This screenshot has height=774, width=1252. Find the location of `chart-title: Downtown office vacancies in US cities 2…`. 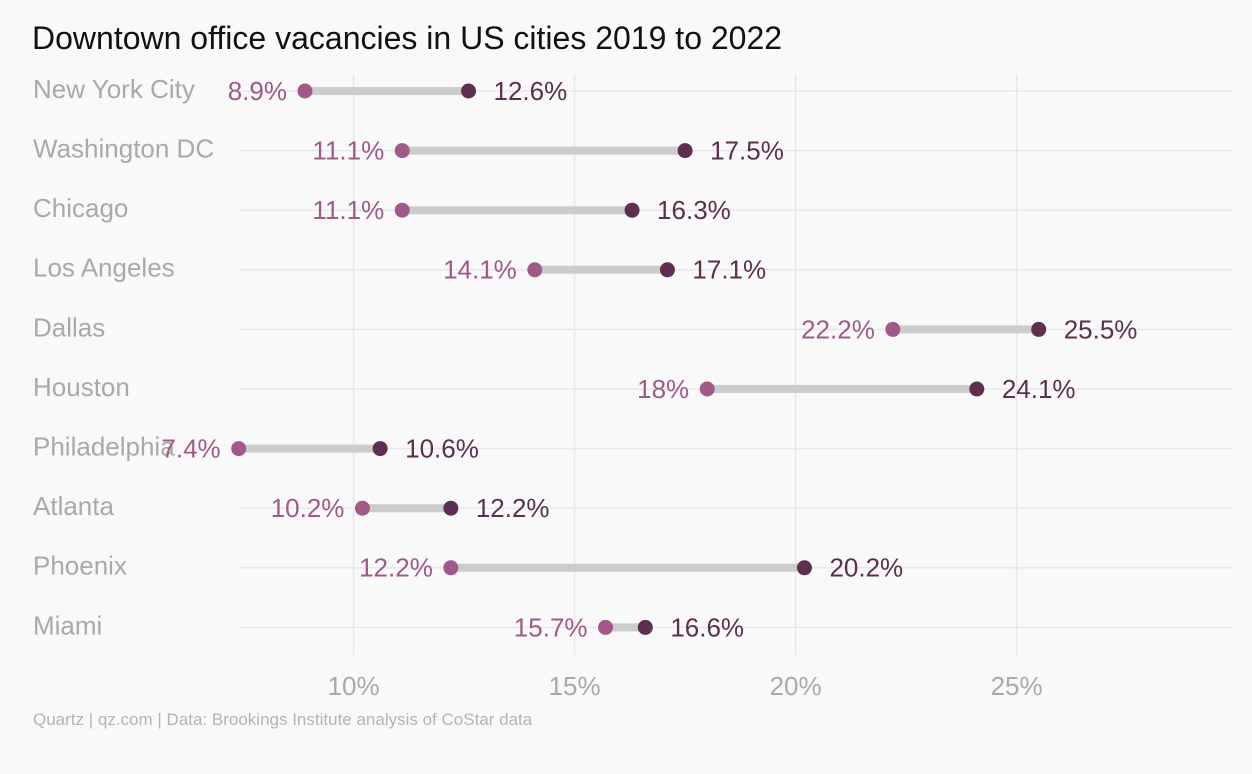

chart-title: Downtown office vacancies in US cities 2… is located at coordinates (407, 38).